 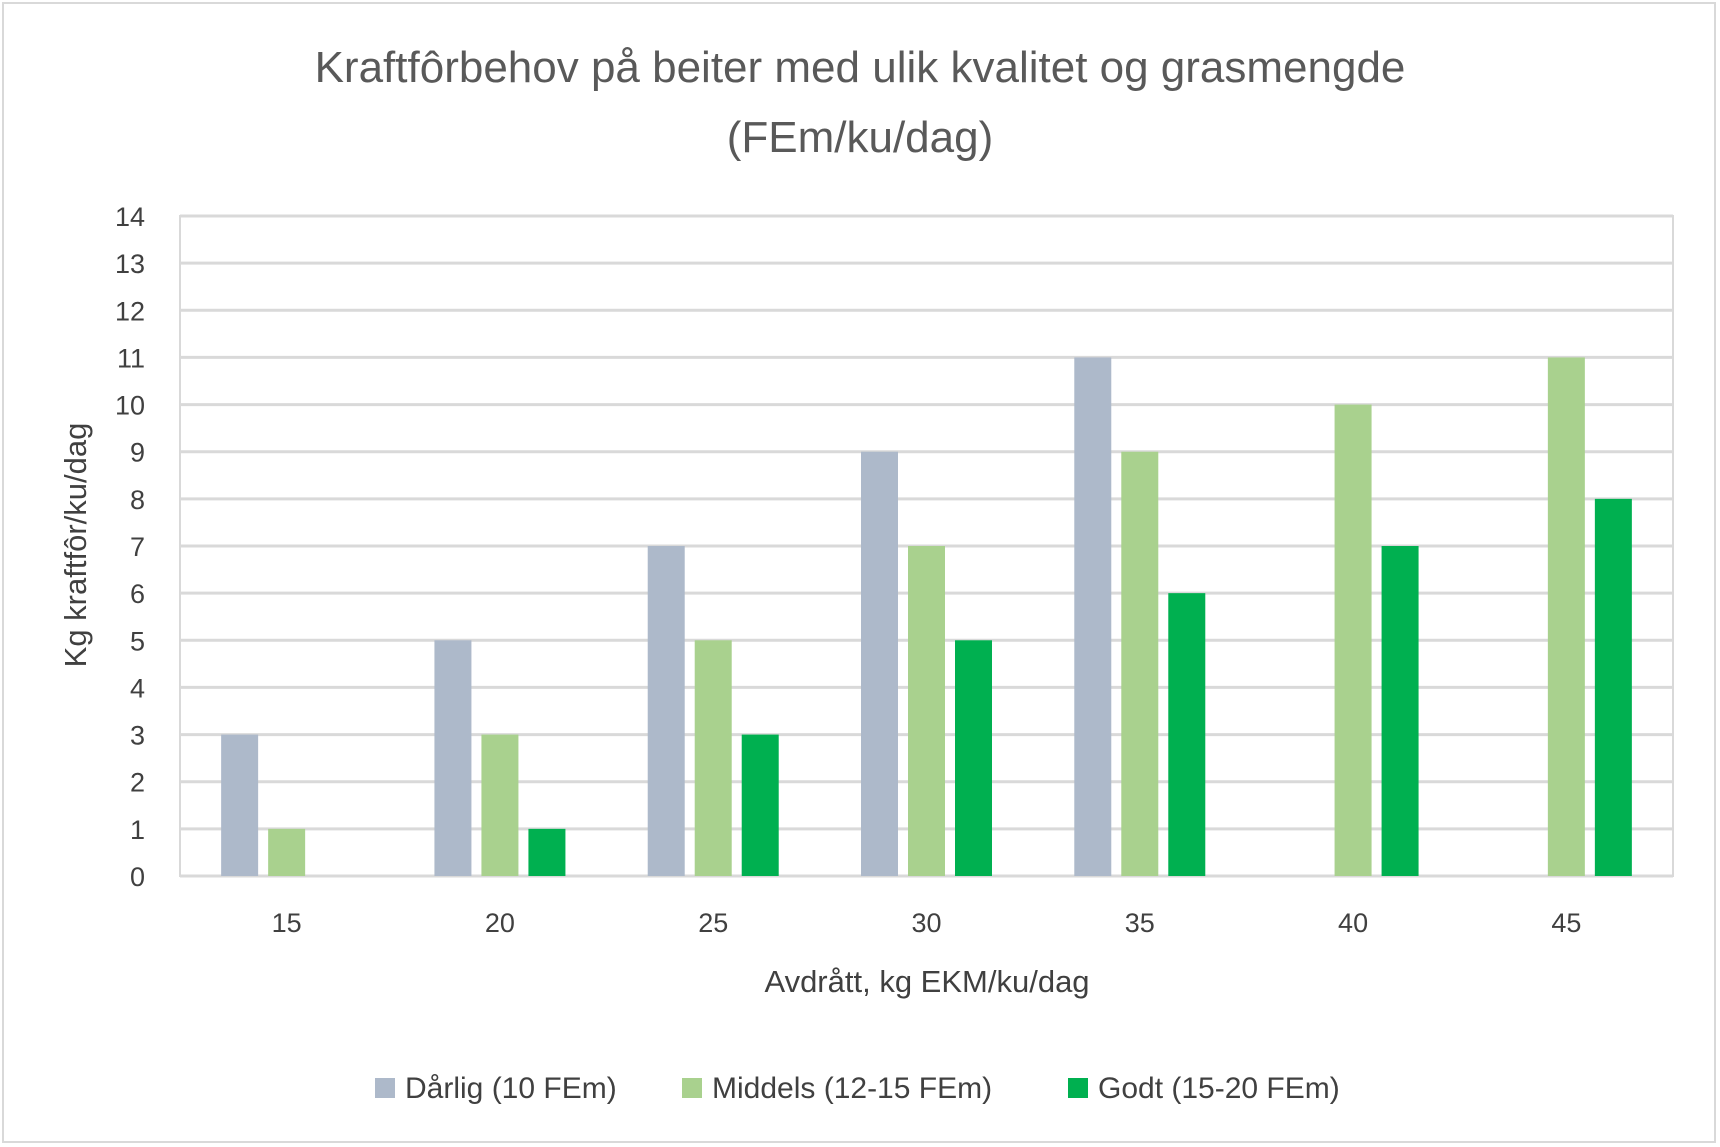 What do you see at coordinates (1093, 616) in the screenshot?
I see `bar-dårlig-35` at bounding box center [1093, 616].